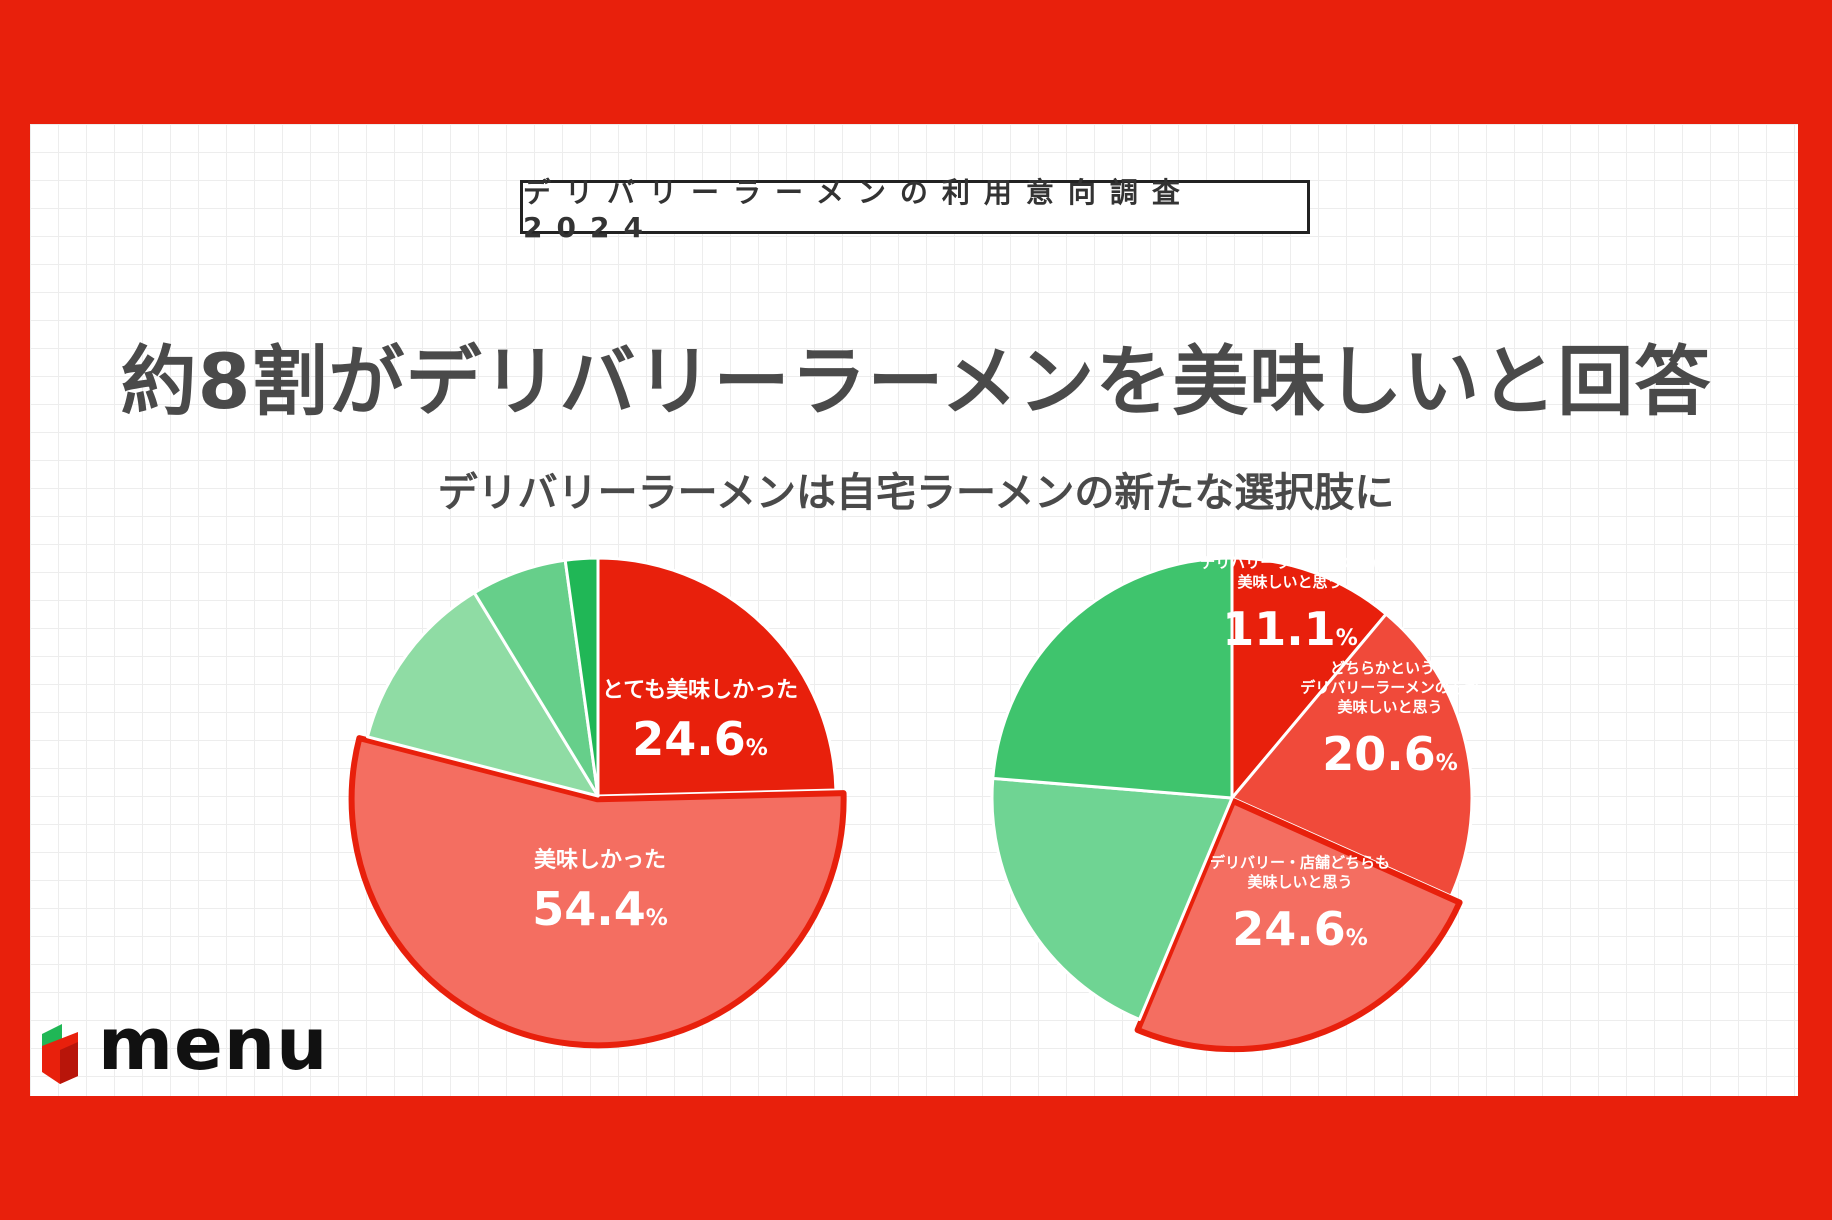  What do you see at coordinates (213, 1044) in the screenshot?
I see `logo-text: menu` at bounding box center [213, 1044].